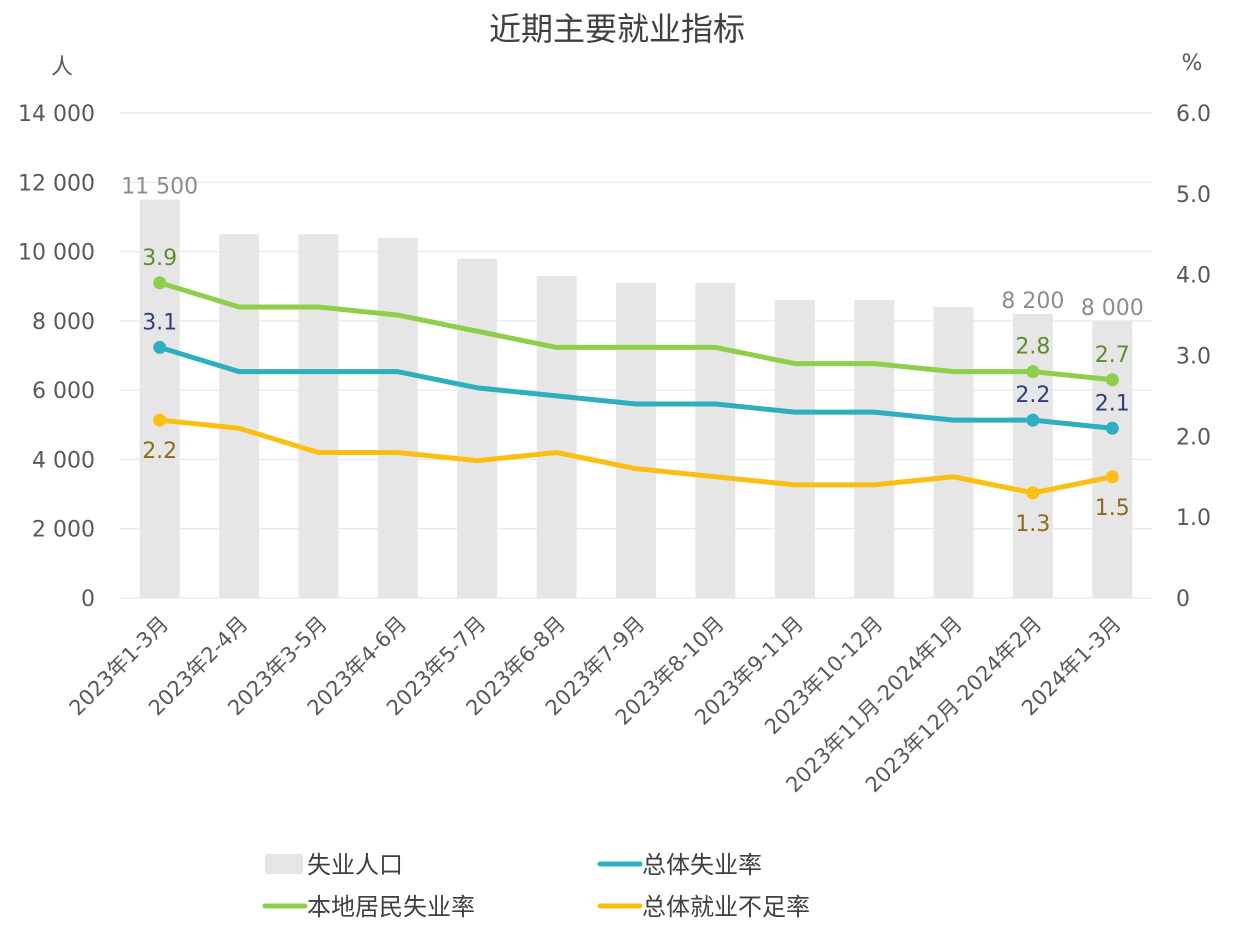  Describe the element at coordinates (159, 258) in the screenshot. I see `line-data-label: 3.9` at that location.